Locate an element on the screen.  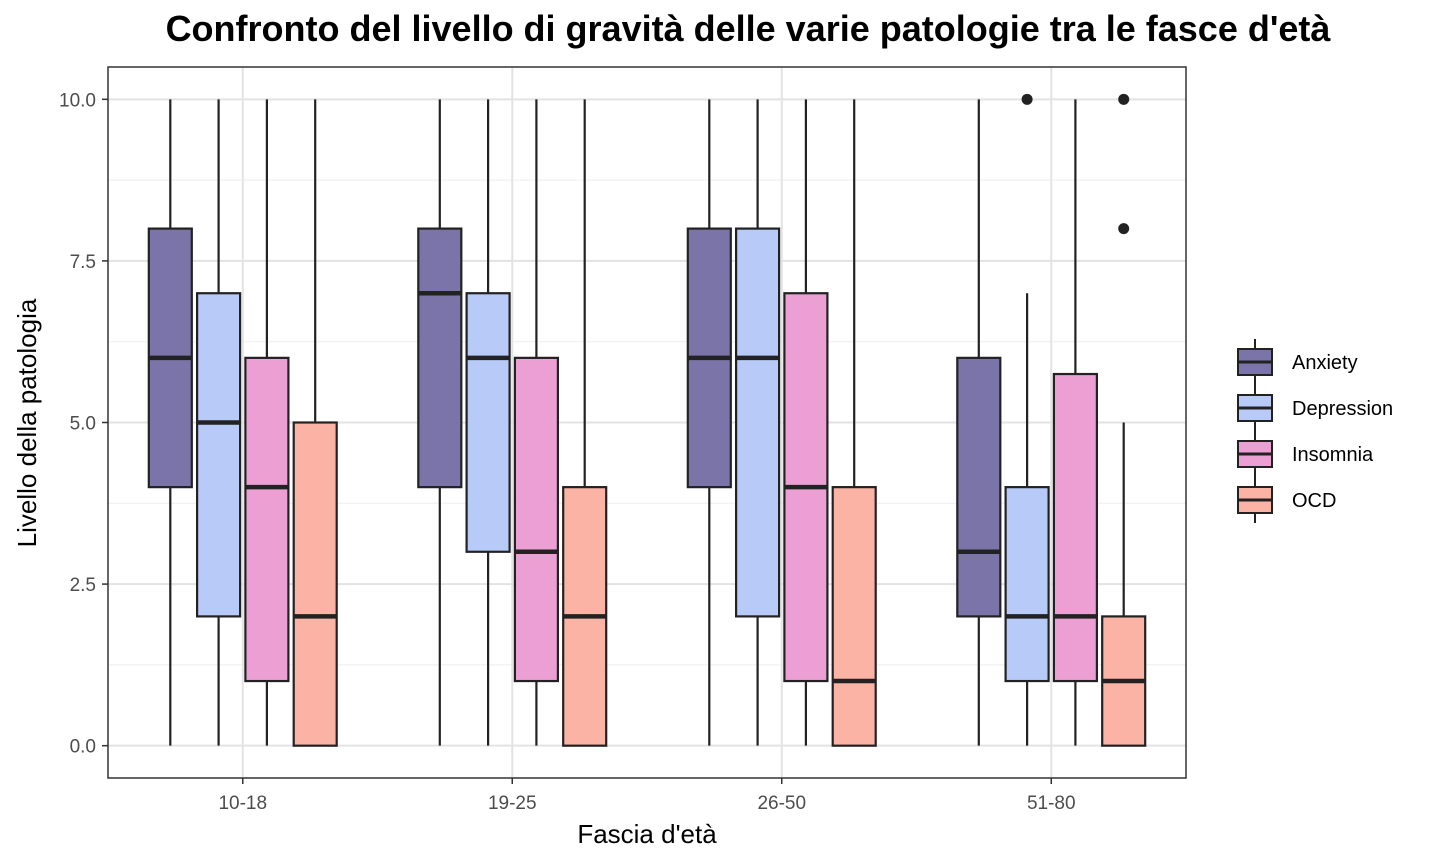
y-tick-label: 5.0 is located at coordinates (83, 424).